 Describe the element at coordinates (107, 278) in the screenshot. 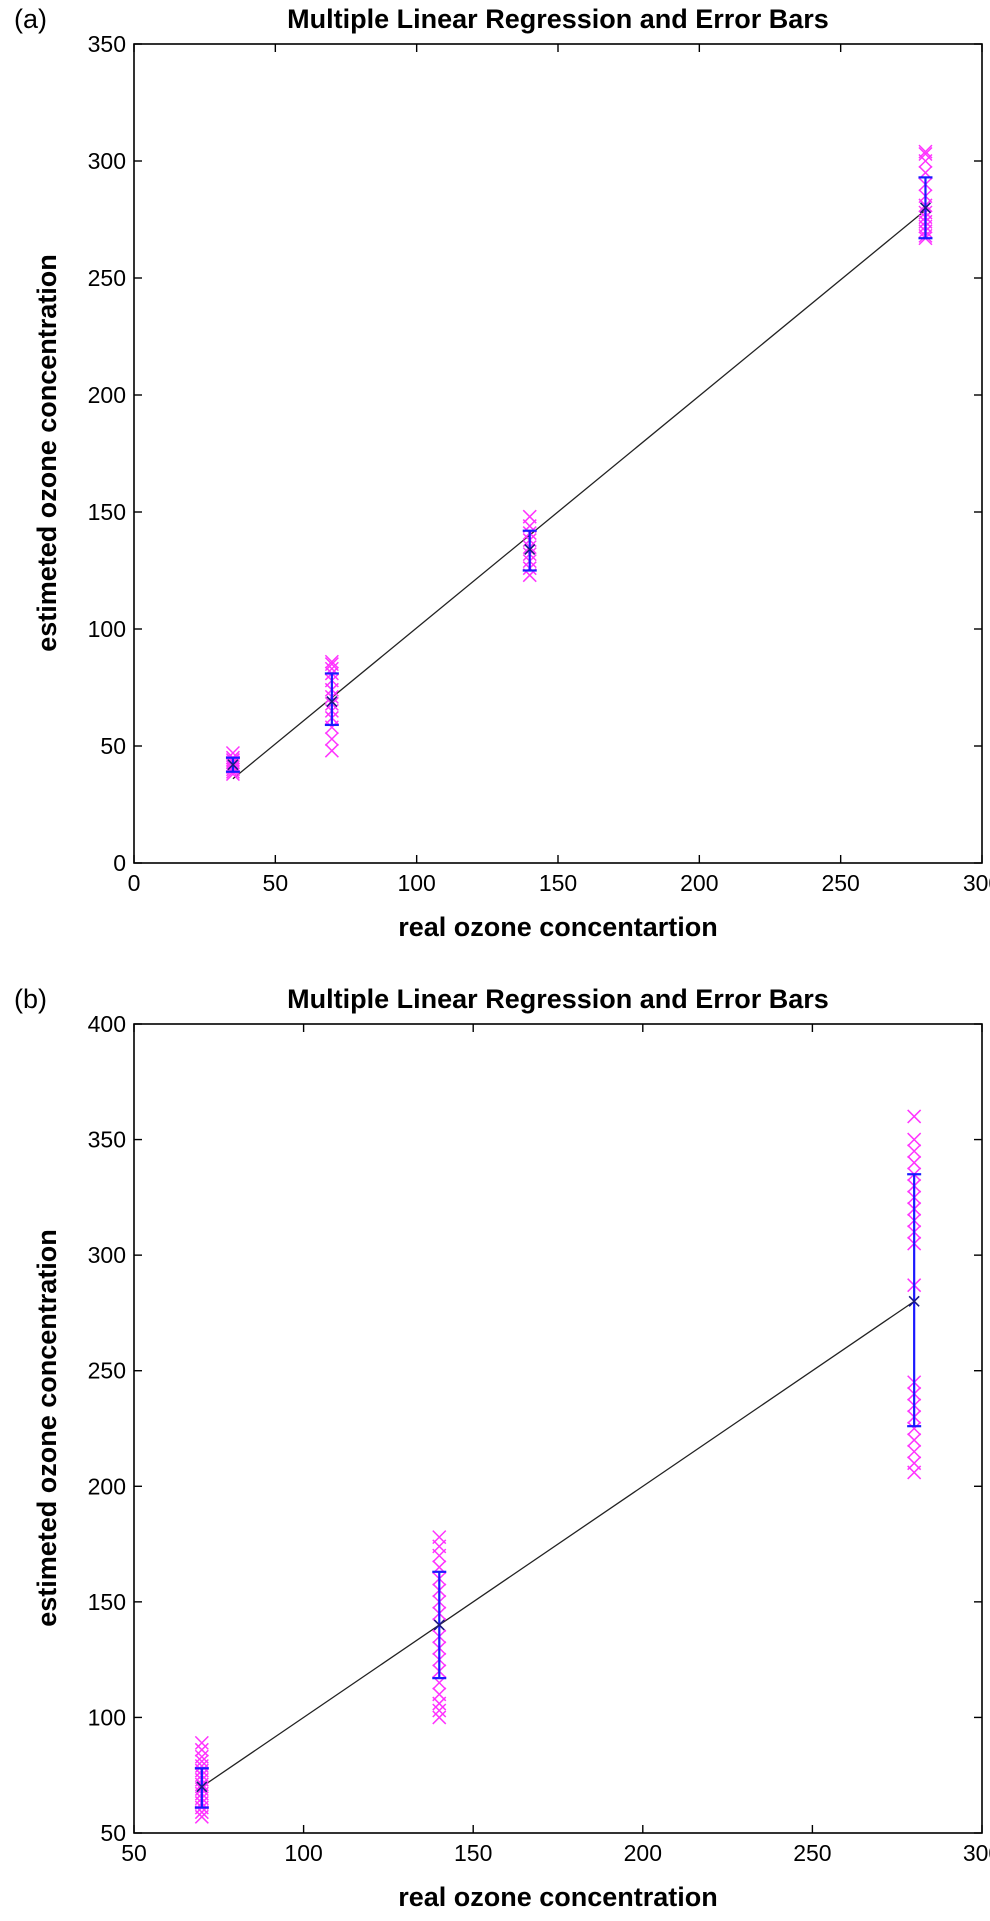

I see `y-tick-label-a-5: 250` at that location.